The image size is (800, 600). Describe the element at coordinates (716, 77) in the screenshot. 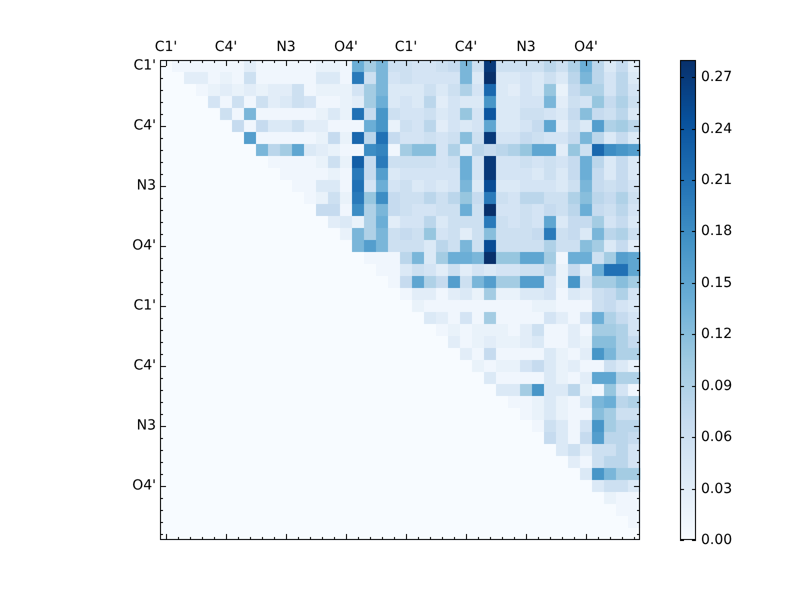

I see `color-bar-label: 0.27` at that location.